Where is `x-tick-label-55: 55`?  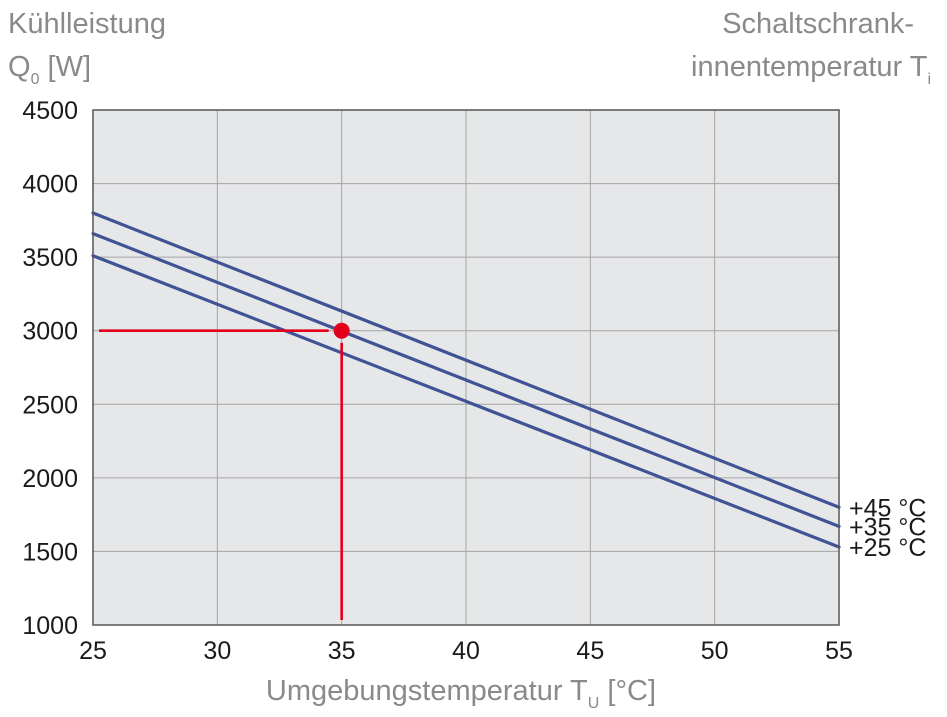 x-tick-label-55: 55 is located at coordinates (839, 651).